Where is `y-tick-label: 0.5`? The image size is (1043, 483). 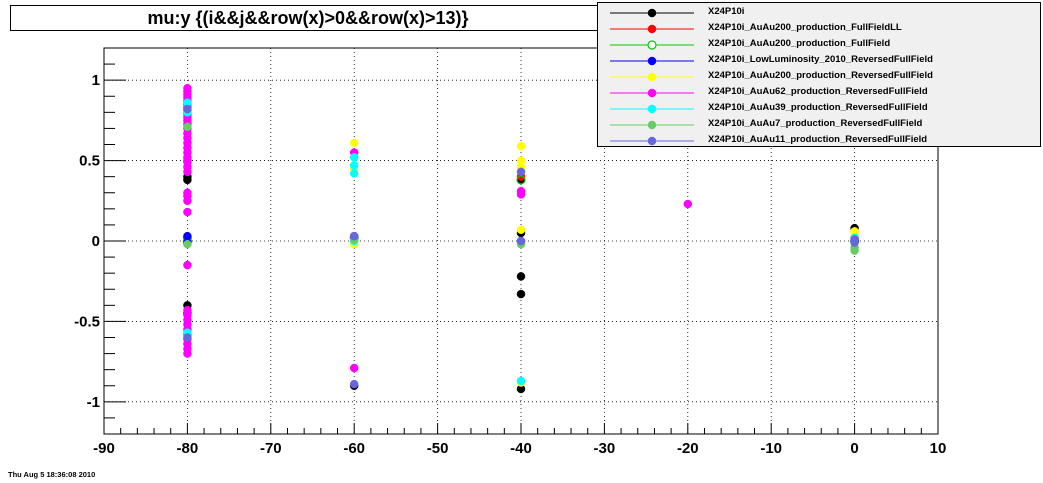
y-tick-label: 0.5 is located at coordinates (89, 161).